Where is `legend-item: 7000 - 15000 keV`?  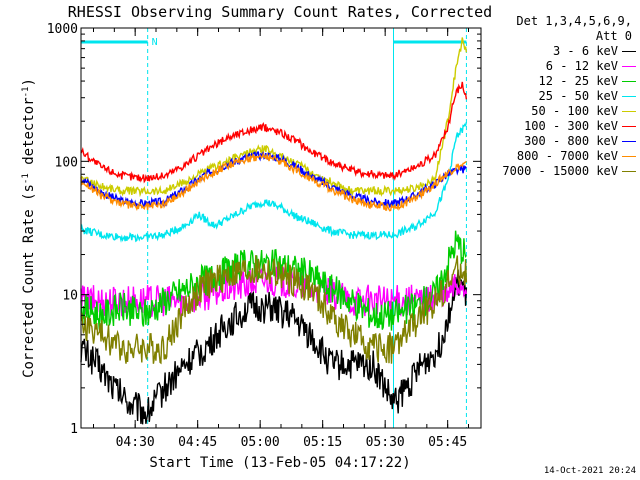 legend-item: 7000 - 15000 keV is located at coordinates (560, 171).